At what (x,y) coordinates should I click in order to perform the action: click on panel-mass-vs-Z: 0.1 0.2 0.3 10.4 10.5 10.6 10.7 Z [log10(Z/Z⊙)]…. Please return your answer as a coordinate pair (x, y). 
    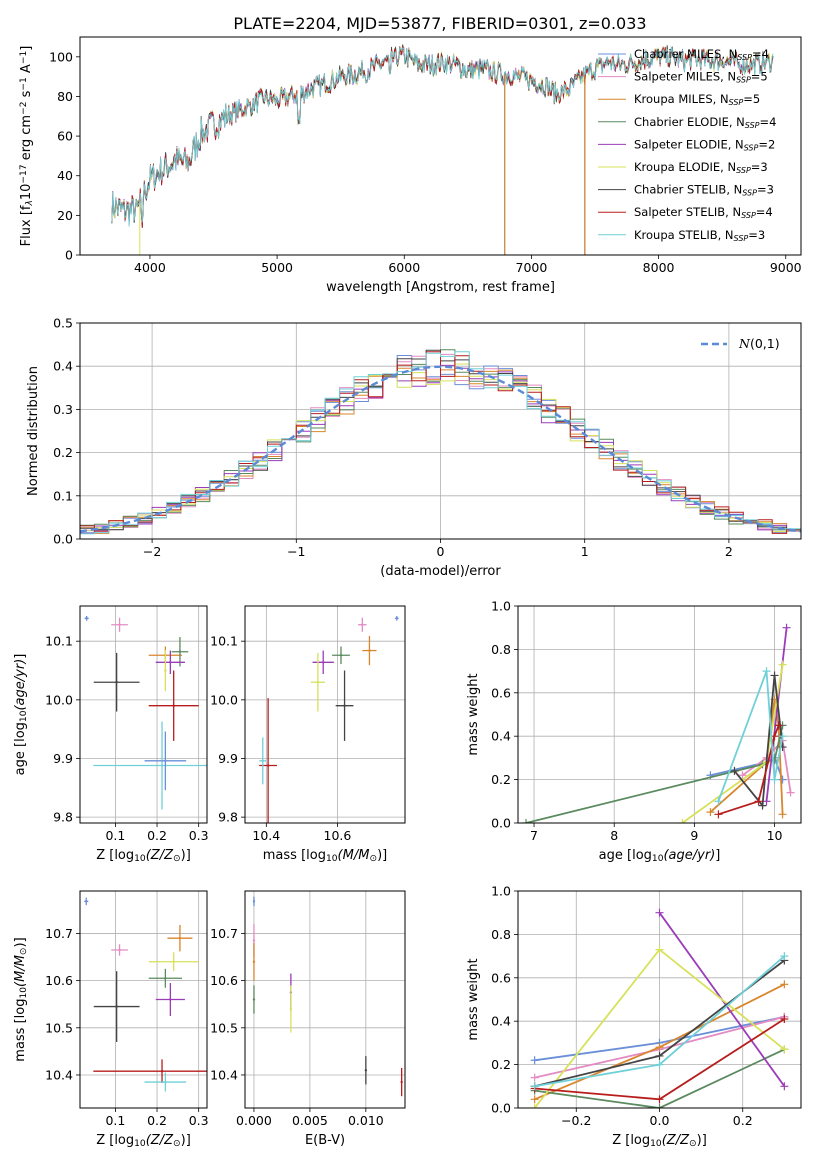
    Looking at the image, I should click on (111, 1019).